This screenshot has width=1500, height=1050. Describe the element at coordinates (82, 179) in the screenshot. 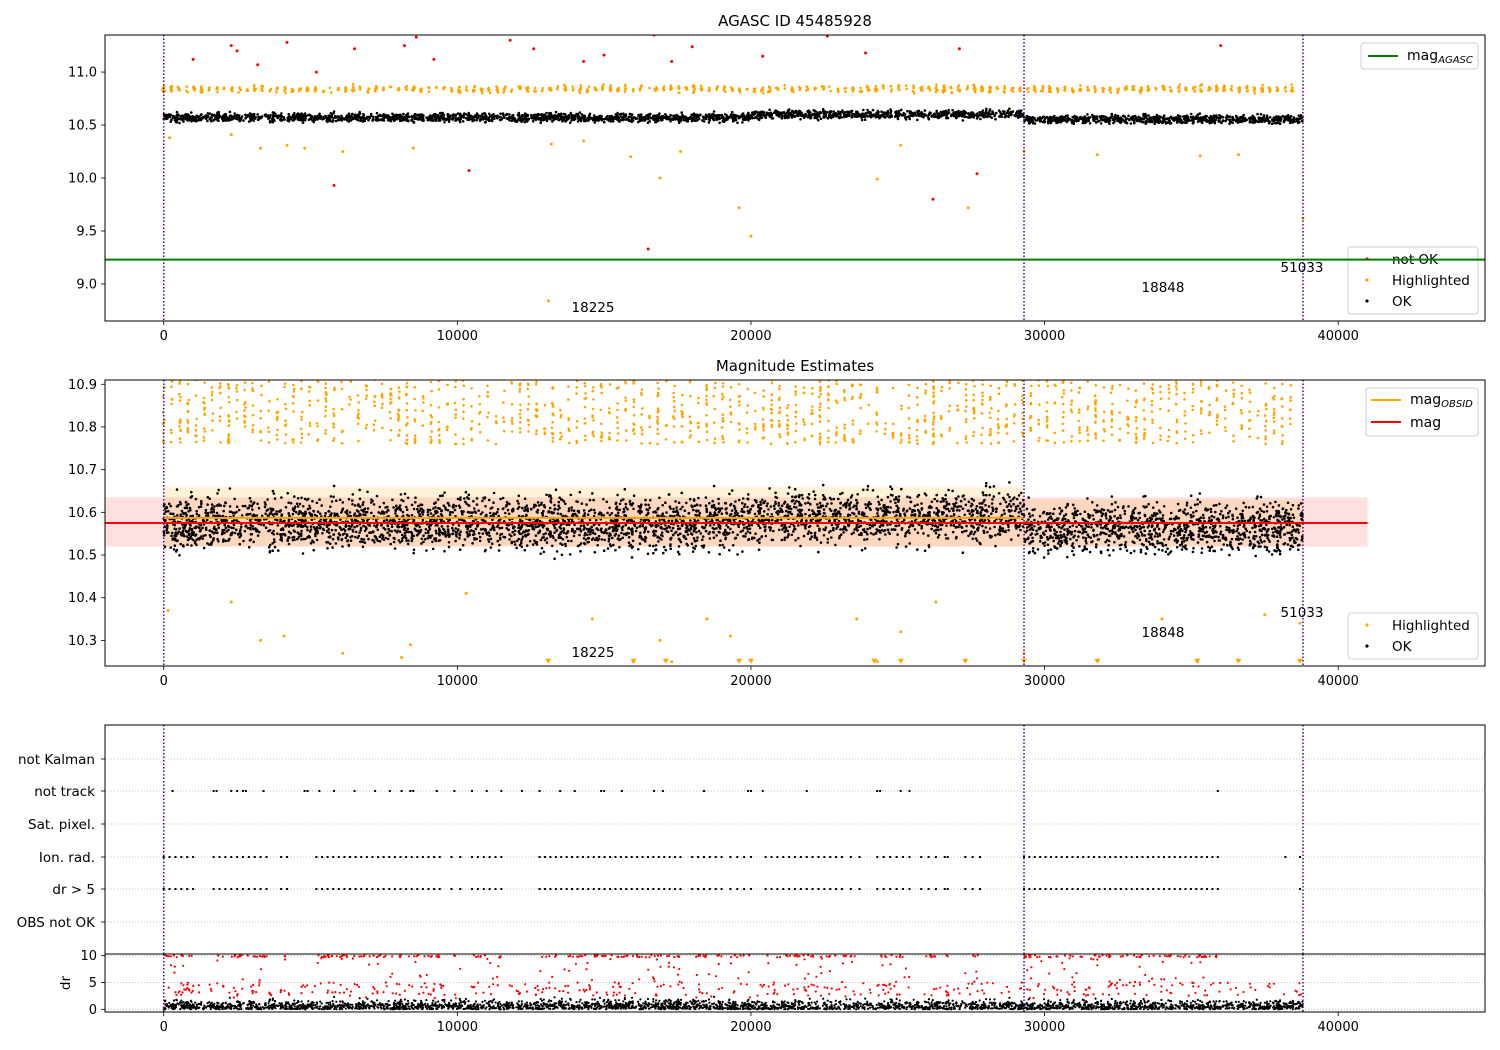

I see `y-tick-label-1-2: 10.0` at that location.